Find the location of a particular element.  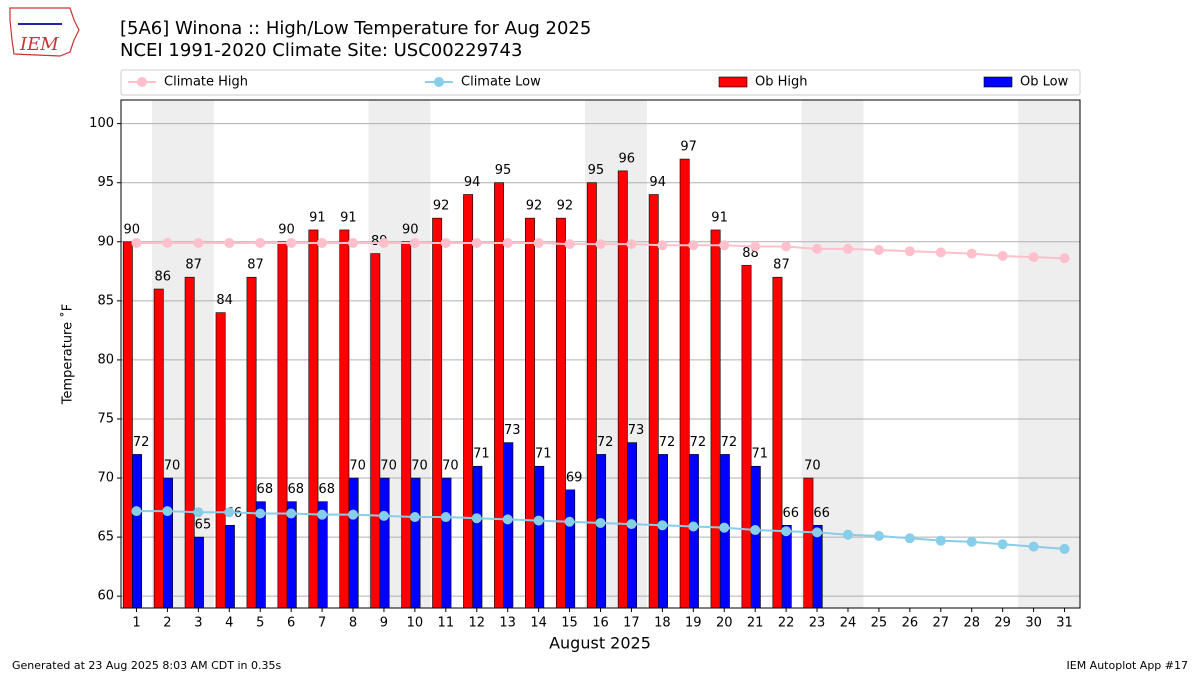

x-tick-label: 27 is located at coordinates (941, 623).